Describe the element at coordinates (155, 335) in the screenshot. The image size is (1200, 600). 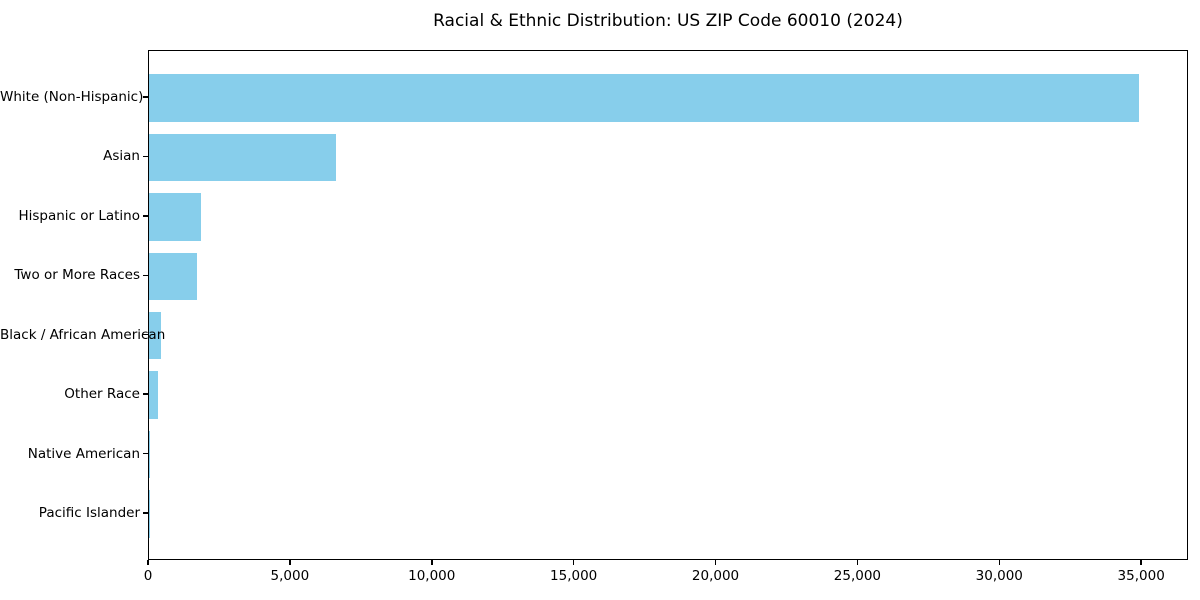
I see `bar-black-african-american` at that location.